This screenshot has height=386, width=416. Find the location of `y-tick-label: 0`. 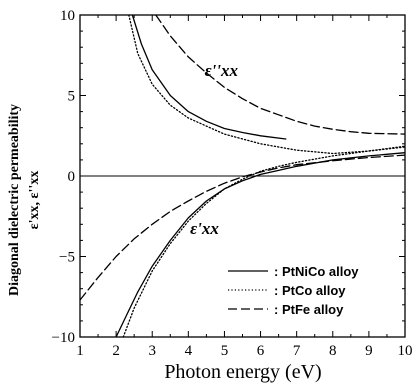

y-tick-label: 0 is located at coordinates (72, 177).